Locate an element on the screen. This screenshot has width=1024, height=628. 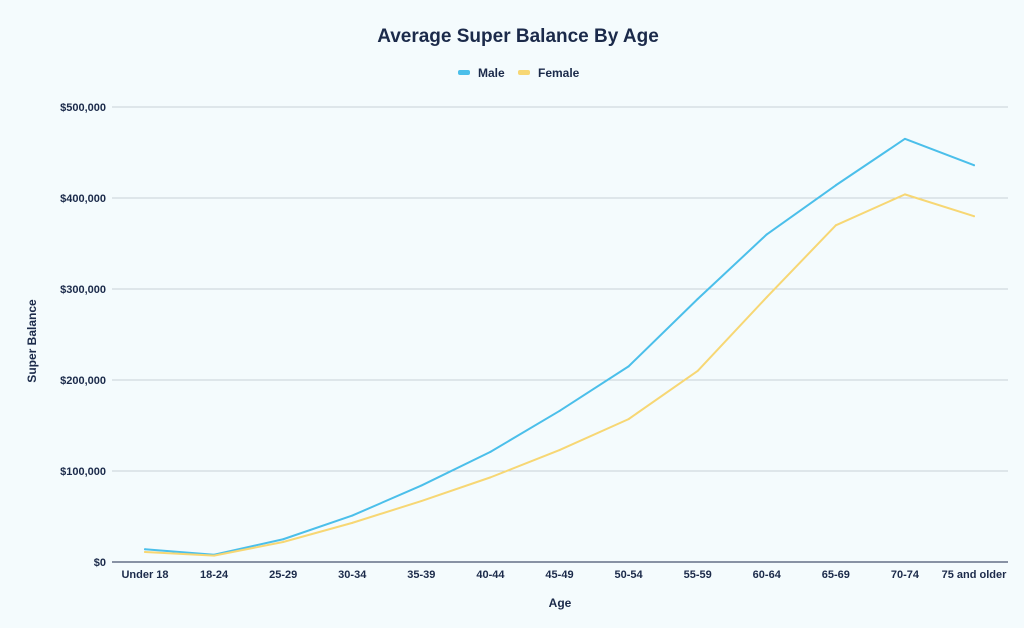
x-tick-label: 45-49 is located at coordinates (559, 575).